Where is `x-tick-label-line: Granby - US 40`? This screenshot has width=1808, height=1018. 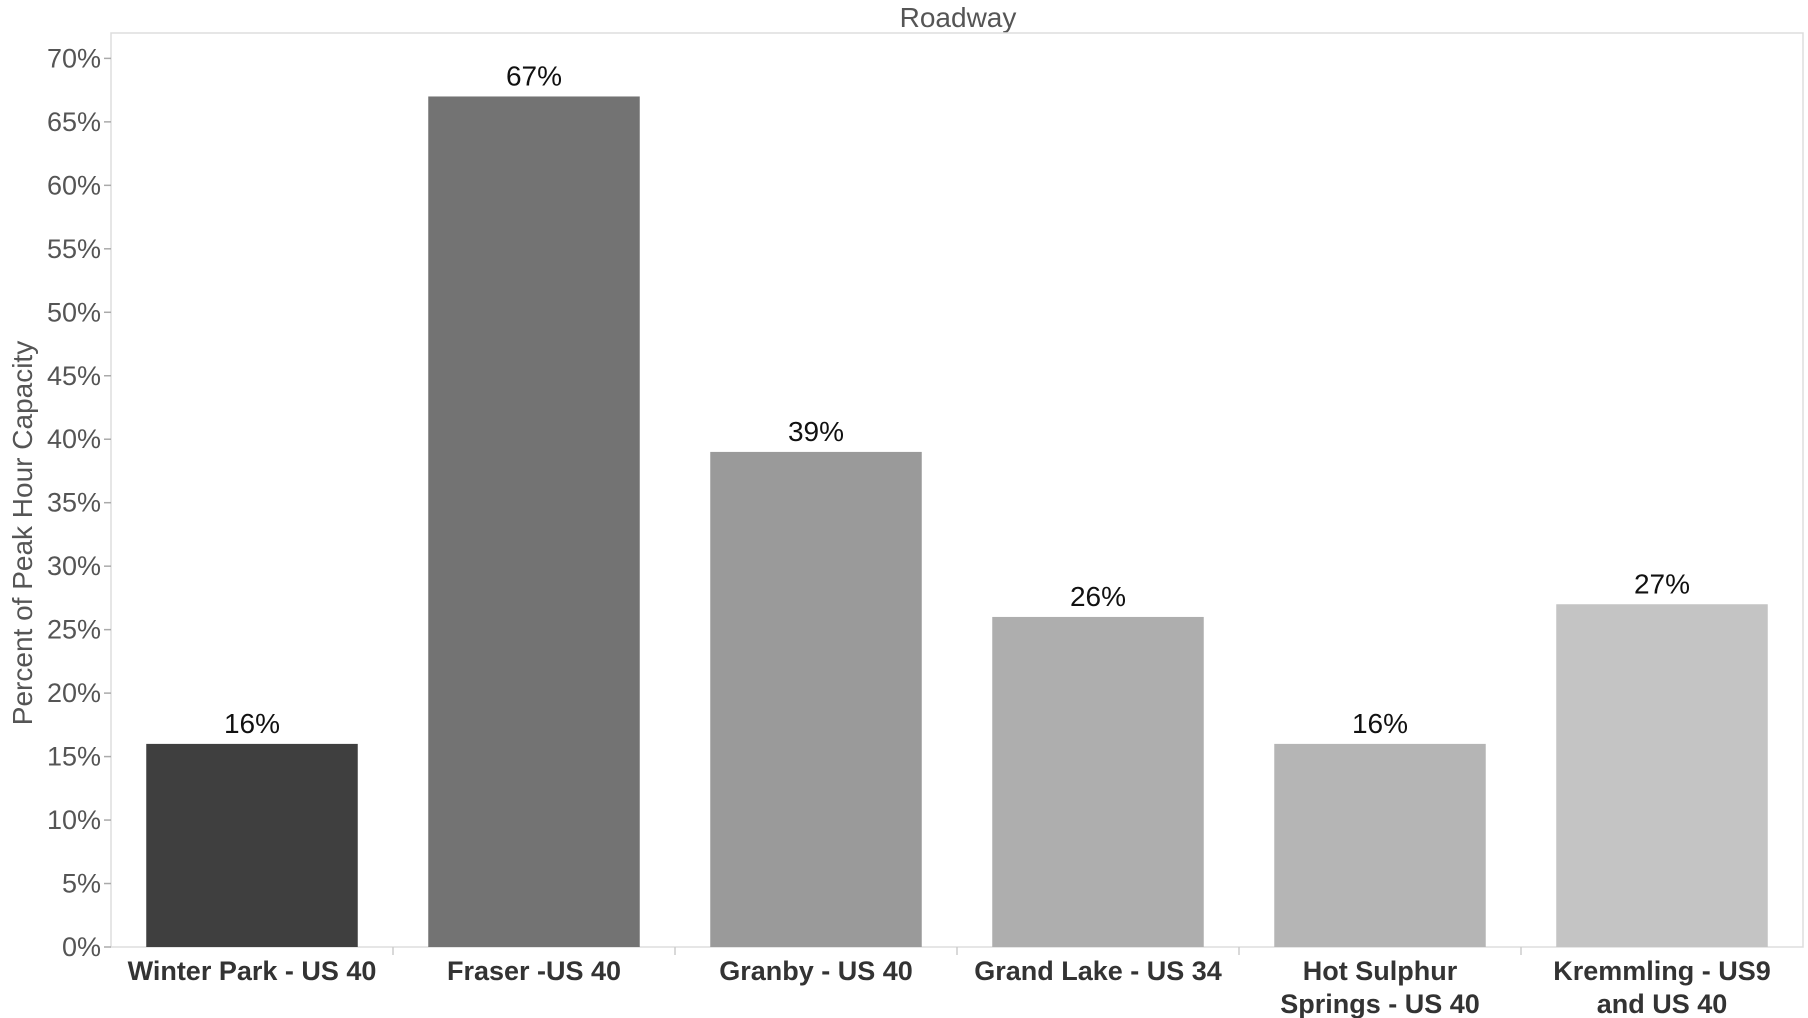 x-tick-label-line: Granby - US 40 is located at coordinates (816, 971).